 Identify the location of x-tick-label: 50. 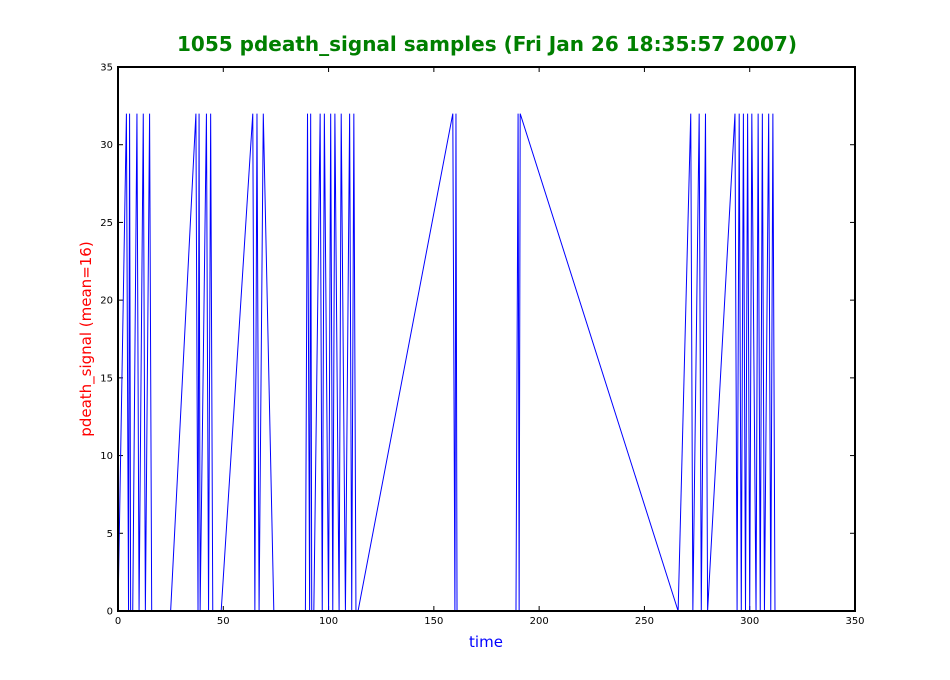
(223, 621).